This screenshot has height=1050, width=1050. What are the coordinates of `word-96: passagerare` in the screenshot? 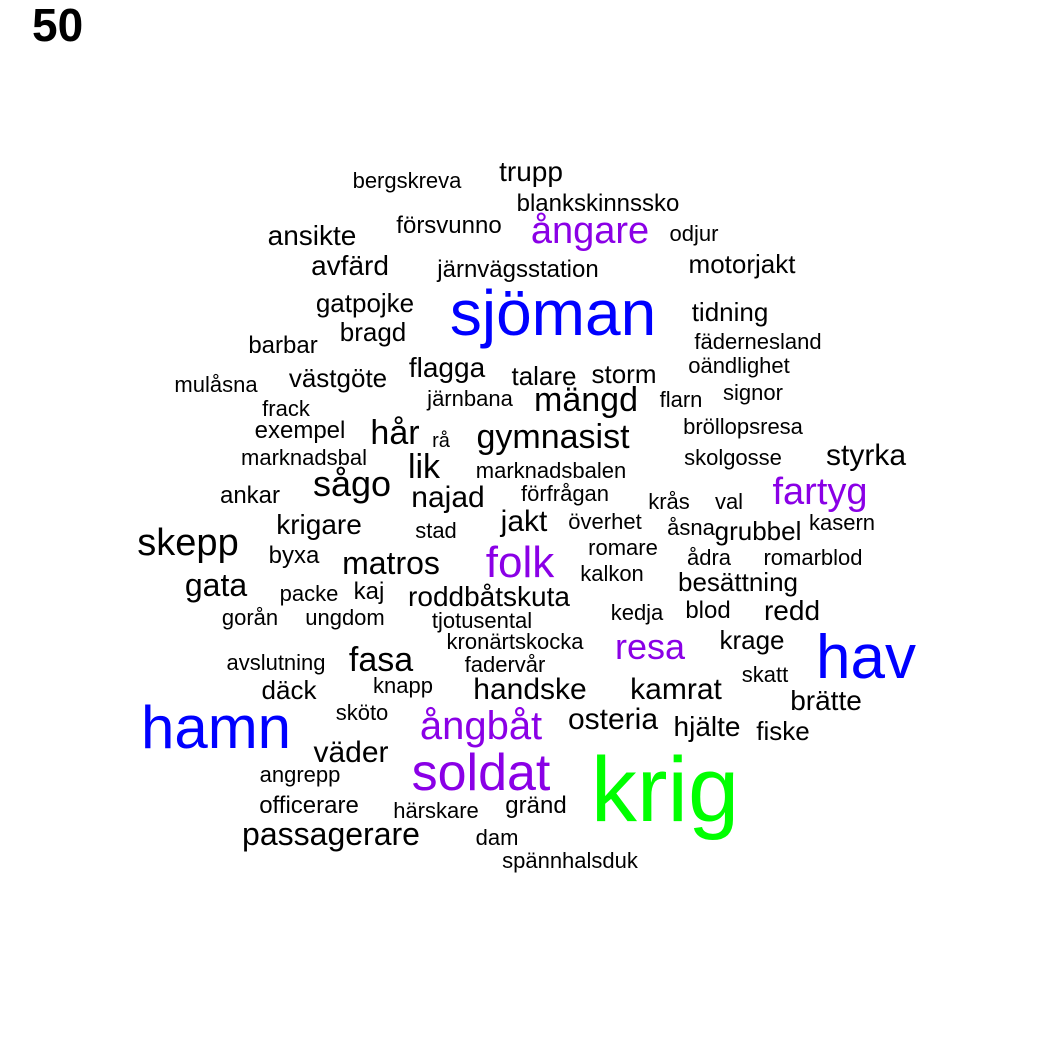 It's located at (331, 834).